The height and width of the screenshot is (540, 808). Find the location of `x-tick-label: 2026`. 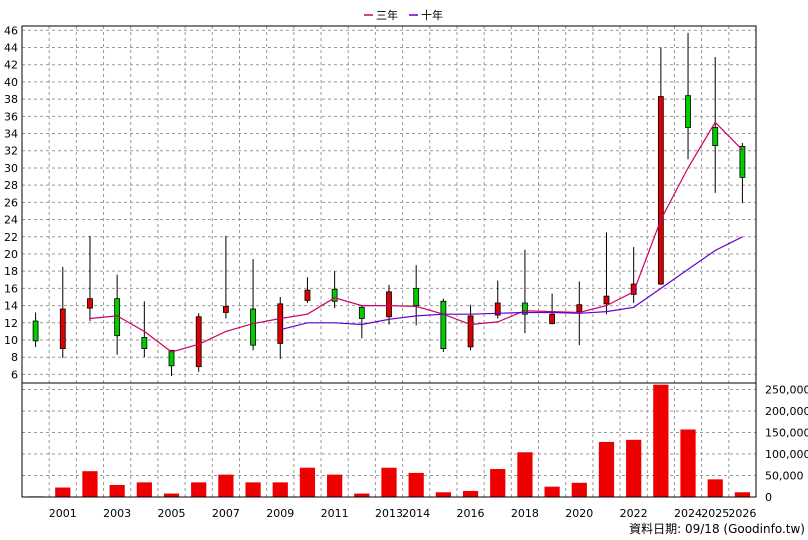

x-tick-label: 2026 is located at coordinates (742, 513).